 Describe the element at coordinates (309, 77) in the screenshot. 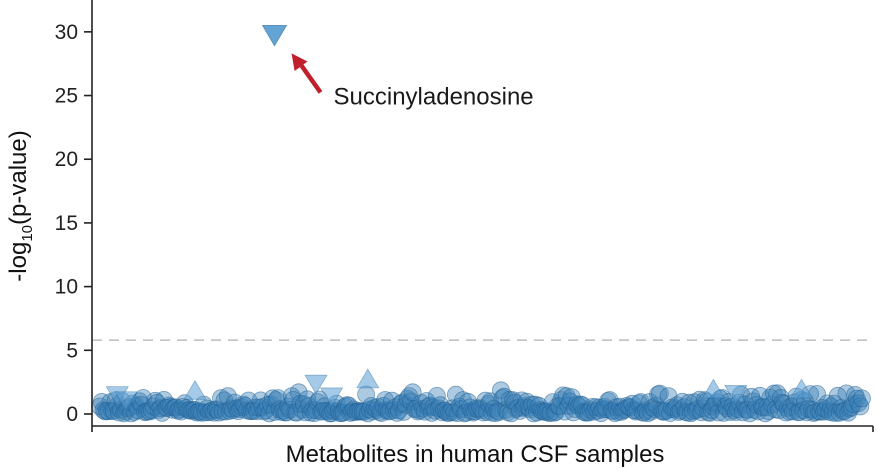

I see `annotation-arrow-shaft` at that location.